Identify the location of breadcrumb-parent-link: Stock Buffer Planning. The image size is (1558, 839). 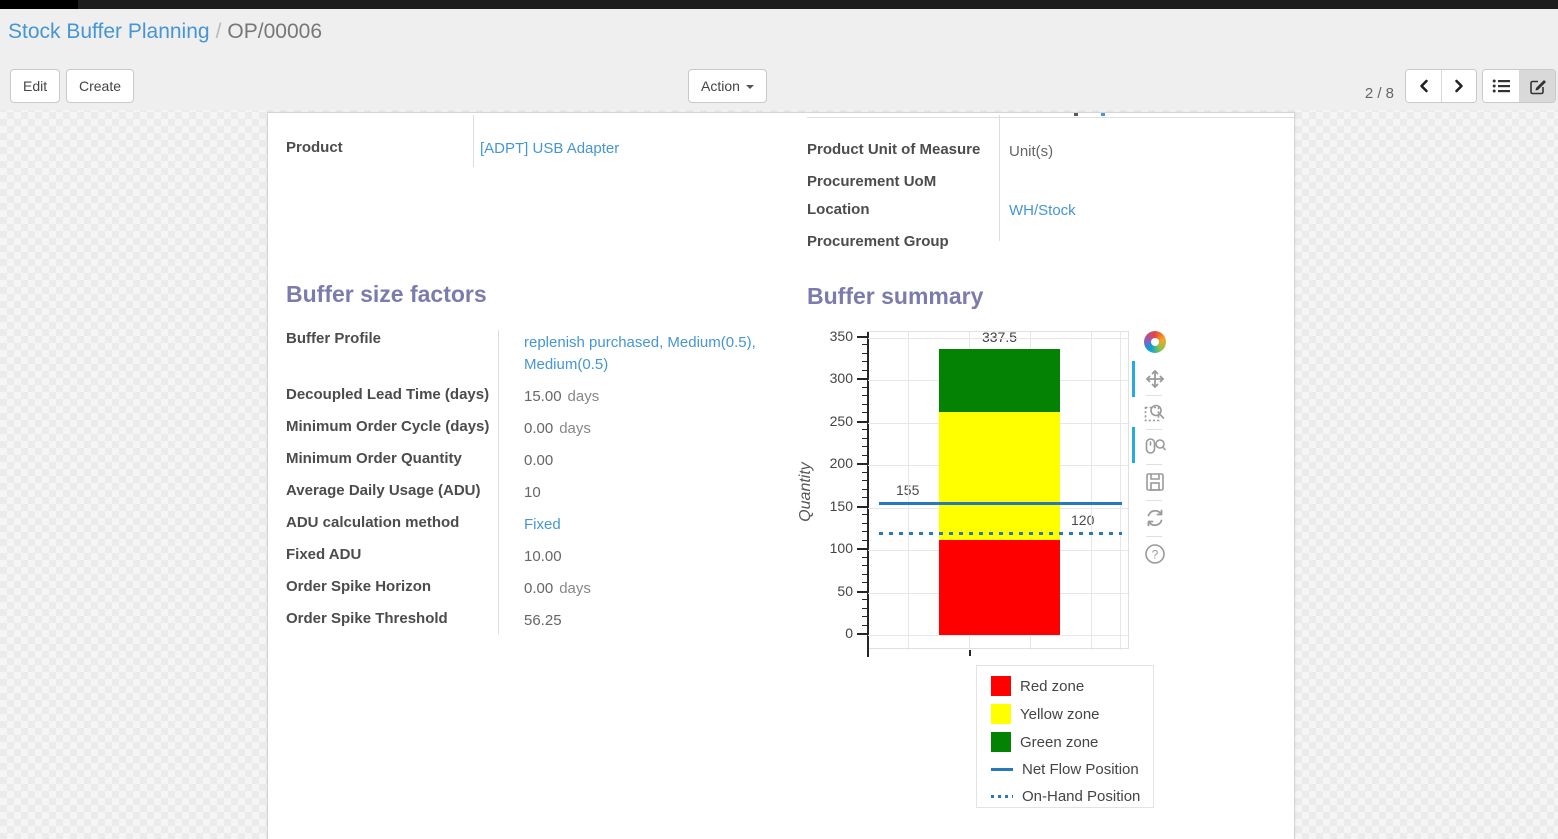
(109, 31).